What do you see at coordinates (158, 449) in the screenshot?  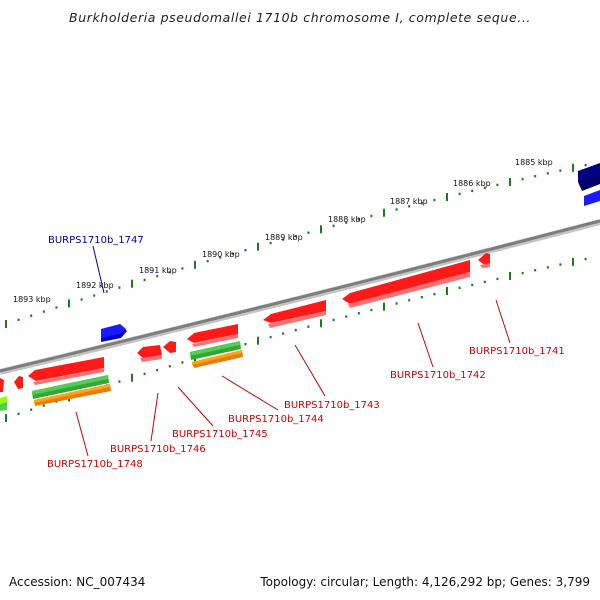 I see `gene-label-1746: BURPS1710b_1746` at bounding box center [158, 449].